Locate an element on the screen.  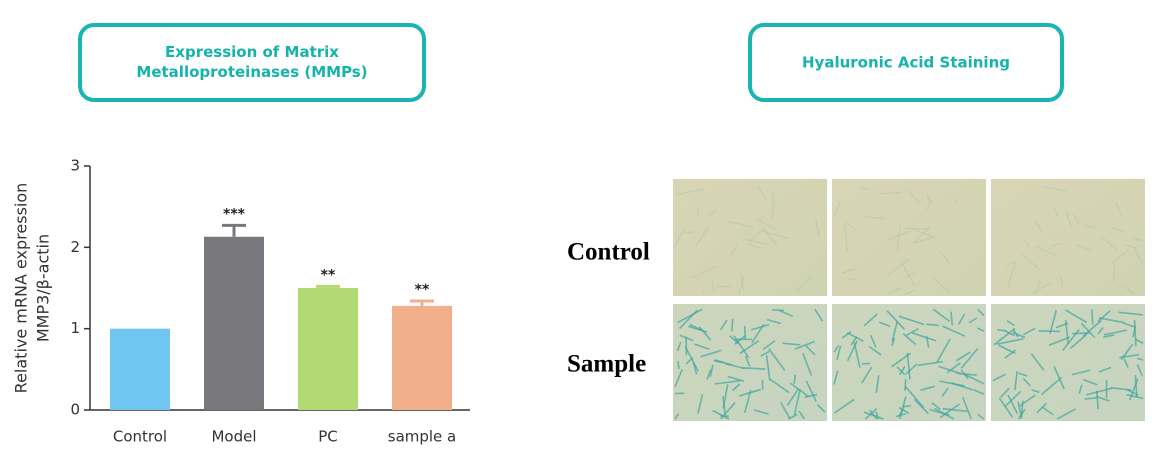
header-title: Hyaluronic Acid Staining is located at coordinates (906, 63).